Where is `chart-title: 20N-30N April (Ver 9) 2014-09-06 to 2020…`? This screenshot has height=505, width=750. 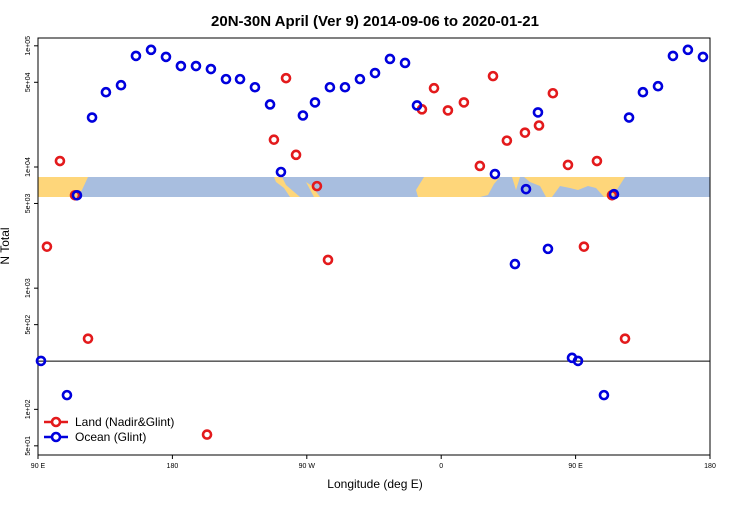
chart-title: 20N-30N April (Ver 9) 2014-09-06 to 2020… is located at coordinates (375, 21).